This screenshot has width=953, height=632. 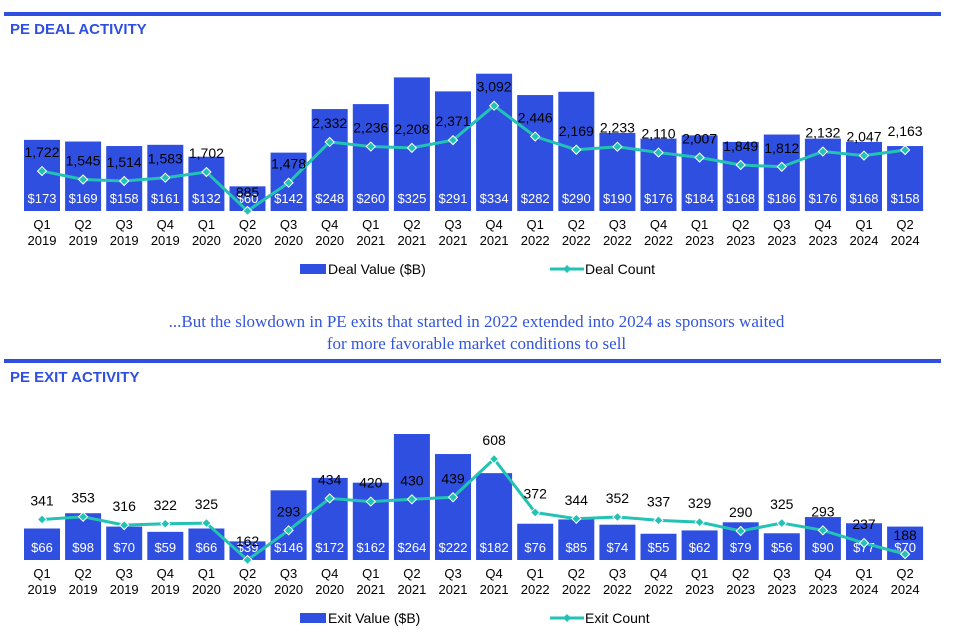 What do you see at coordinates (374, 618) in the screenshot?
I see `legend-bar-label: Exit Value ($B)` at bounding box center [374, 618].